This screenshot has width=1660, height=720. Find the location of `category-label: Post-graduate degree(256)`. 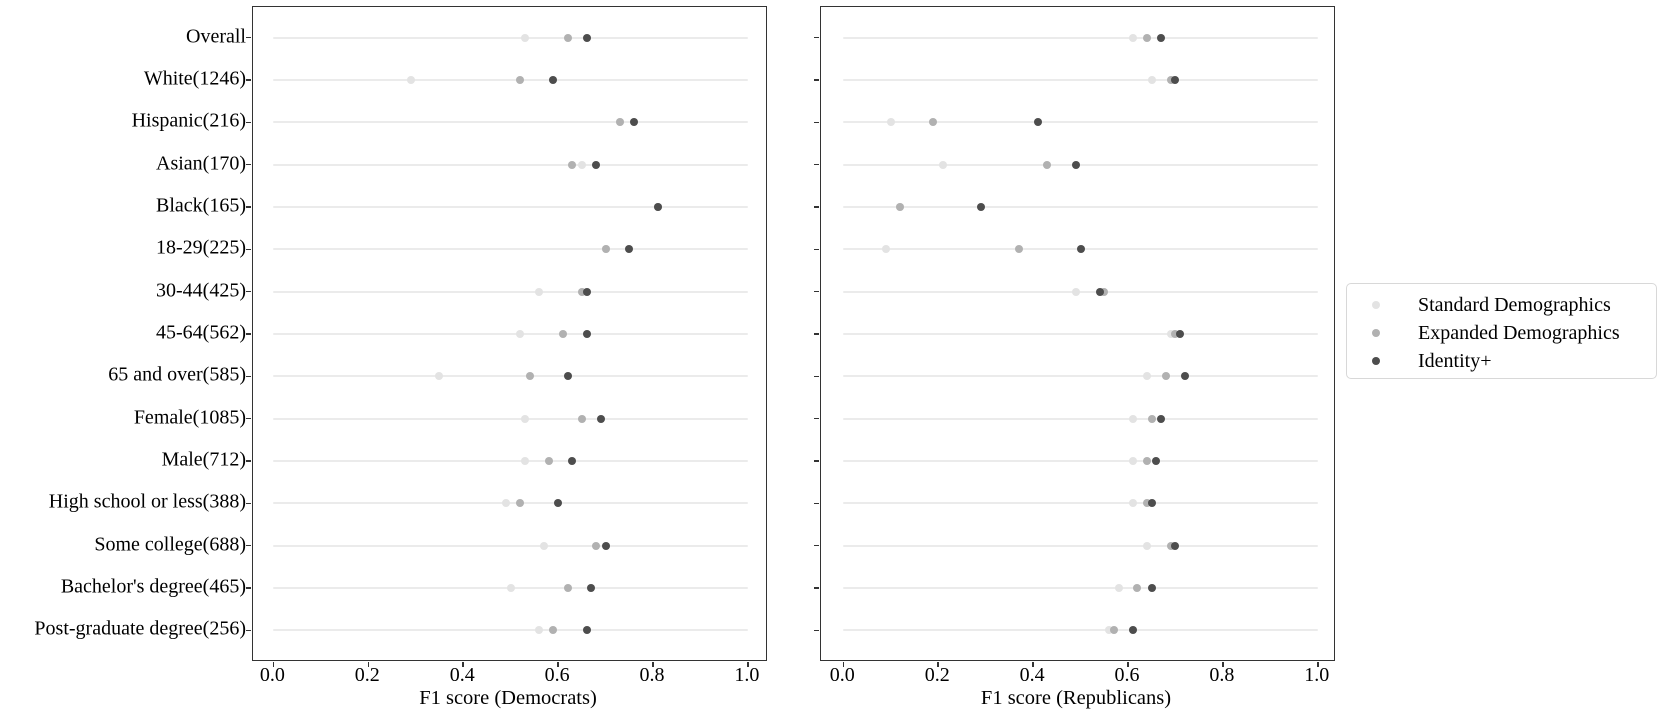

category-label: Post-graduate degree(256) is located at coordinates (140, 628).